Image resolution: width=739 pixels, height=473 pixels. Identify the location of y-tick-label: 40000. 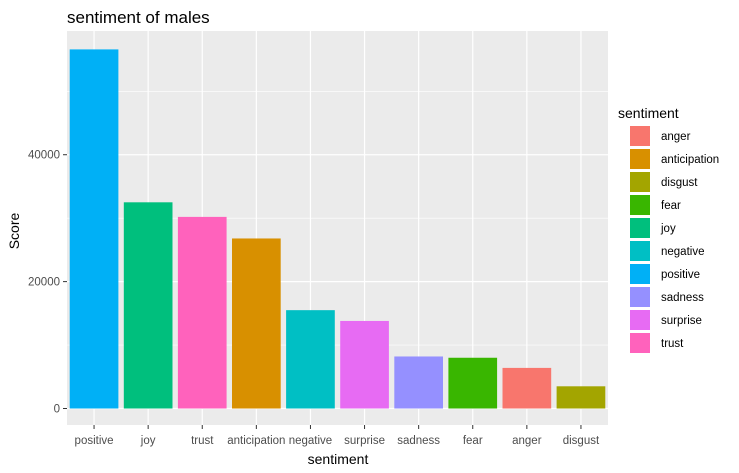
(44, 156).